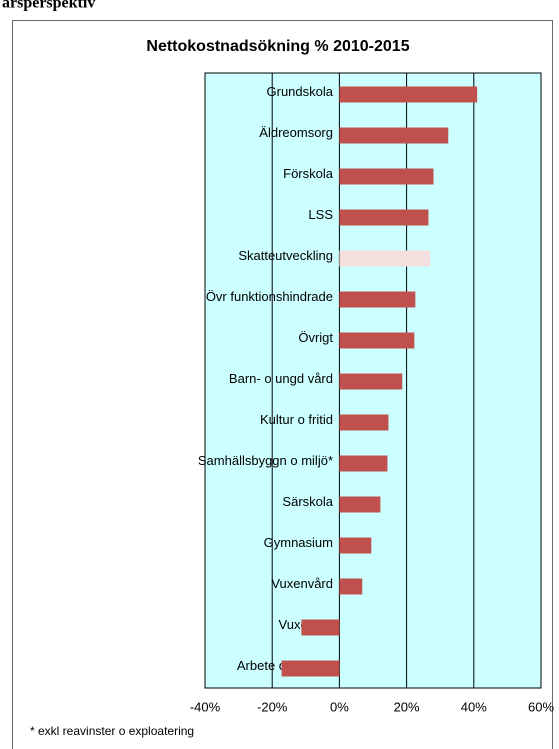  I want to click on y-tick-label: Grundskola, so click(300, 91).